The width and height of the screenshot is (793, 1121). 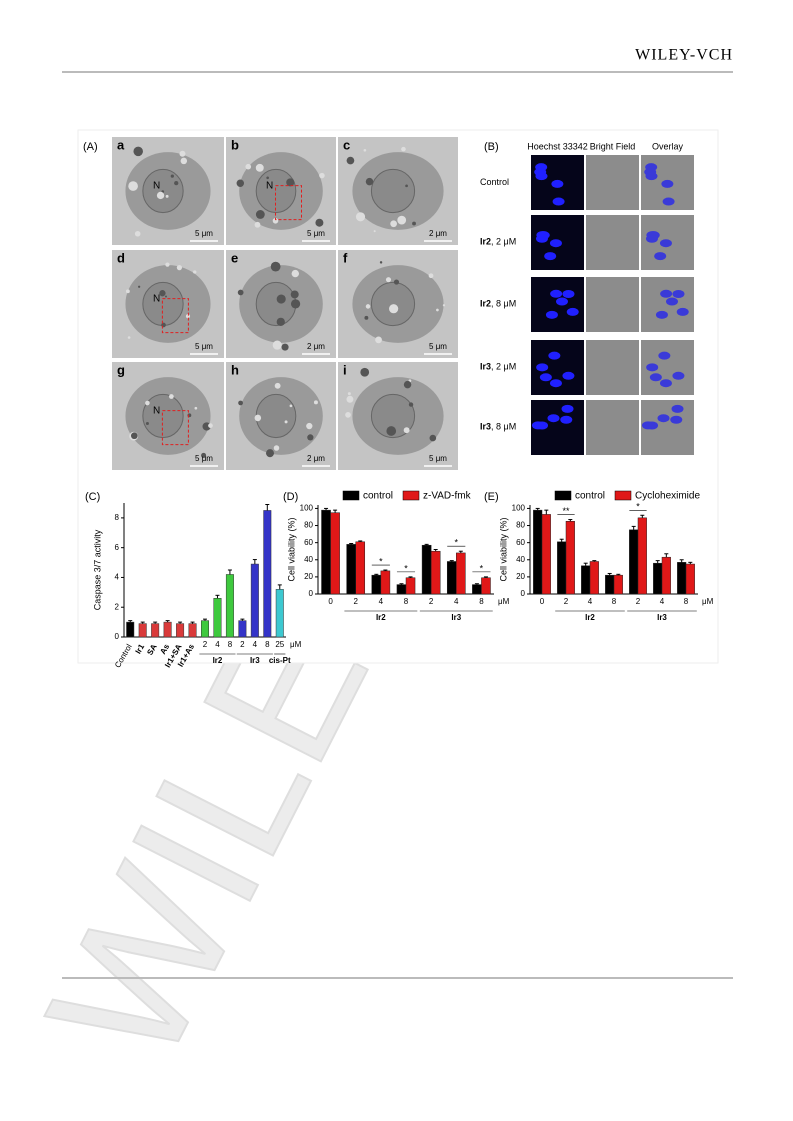 I want to click on dose: , 8 μM, so click(x=503, y=427).